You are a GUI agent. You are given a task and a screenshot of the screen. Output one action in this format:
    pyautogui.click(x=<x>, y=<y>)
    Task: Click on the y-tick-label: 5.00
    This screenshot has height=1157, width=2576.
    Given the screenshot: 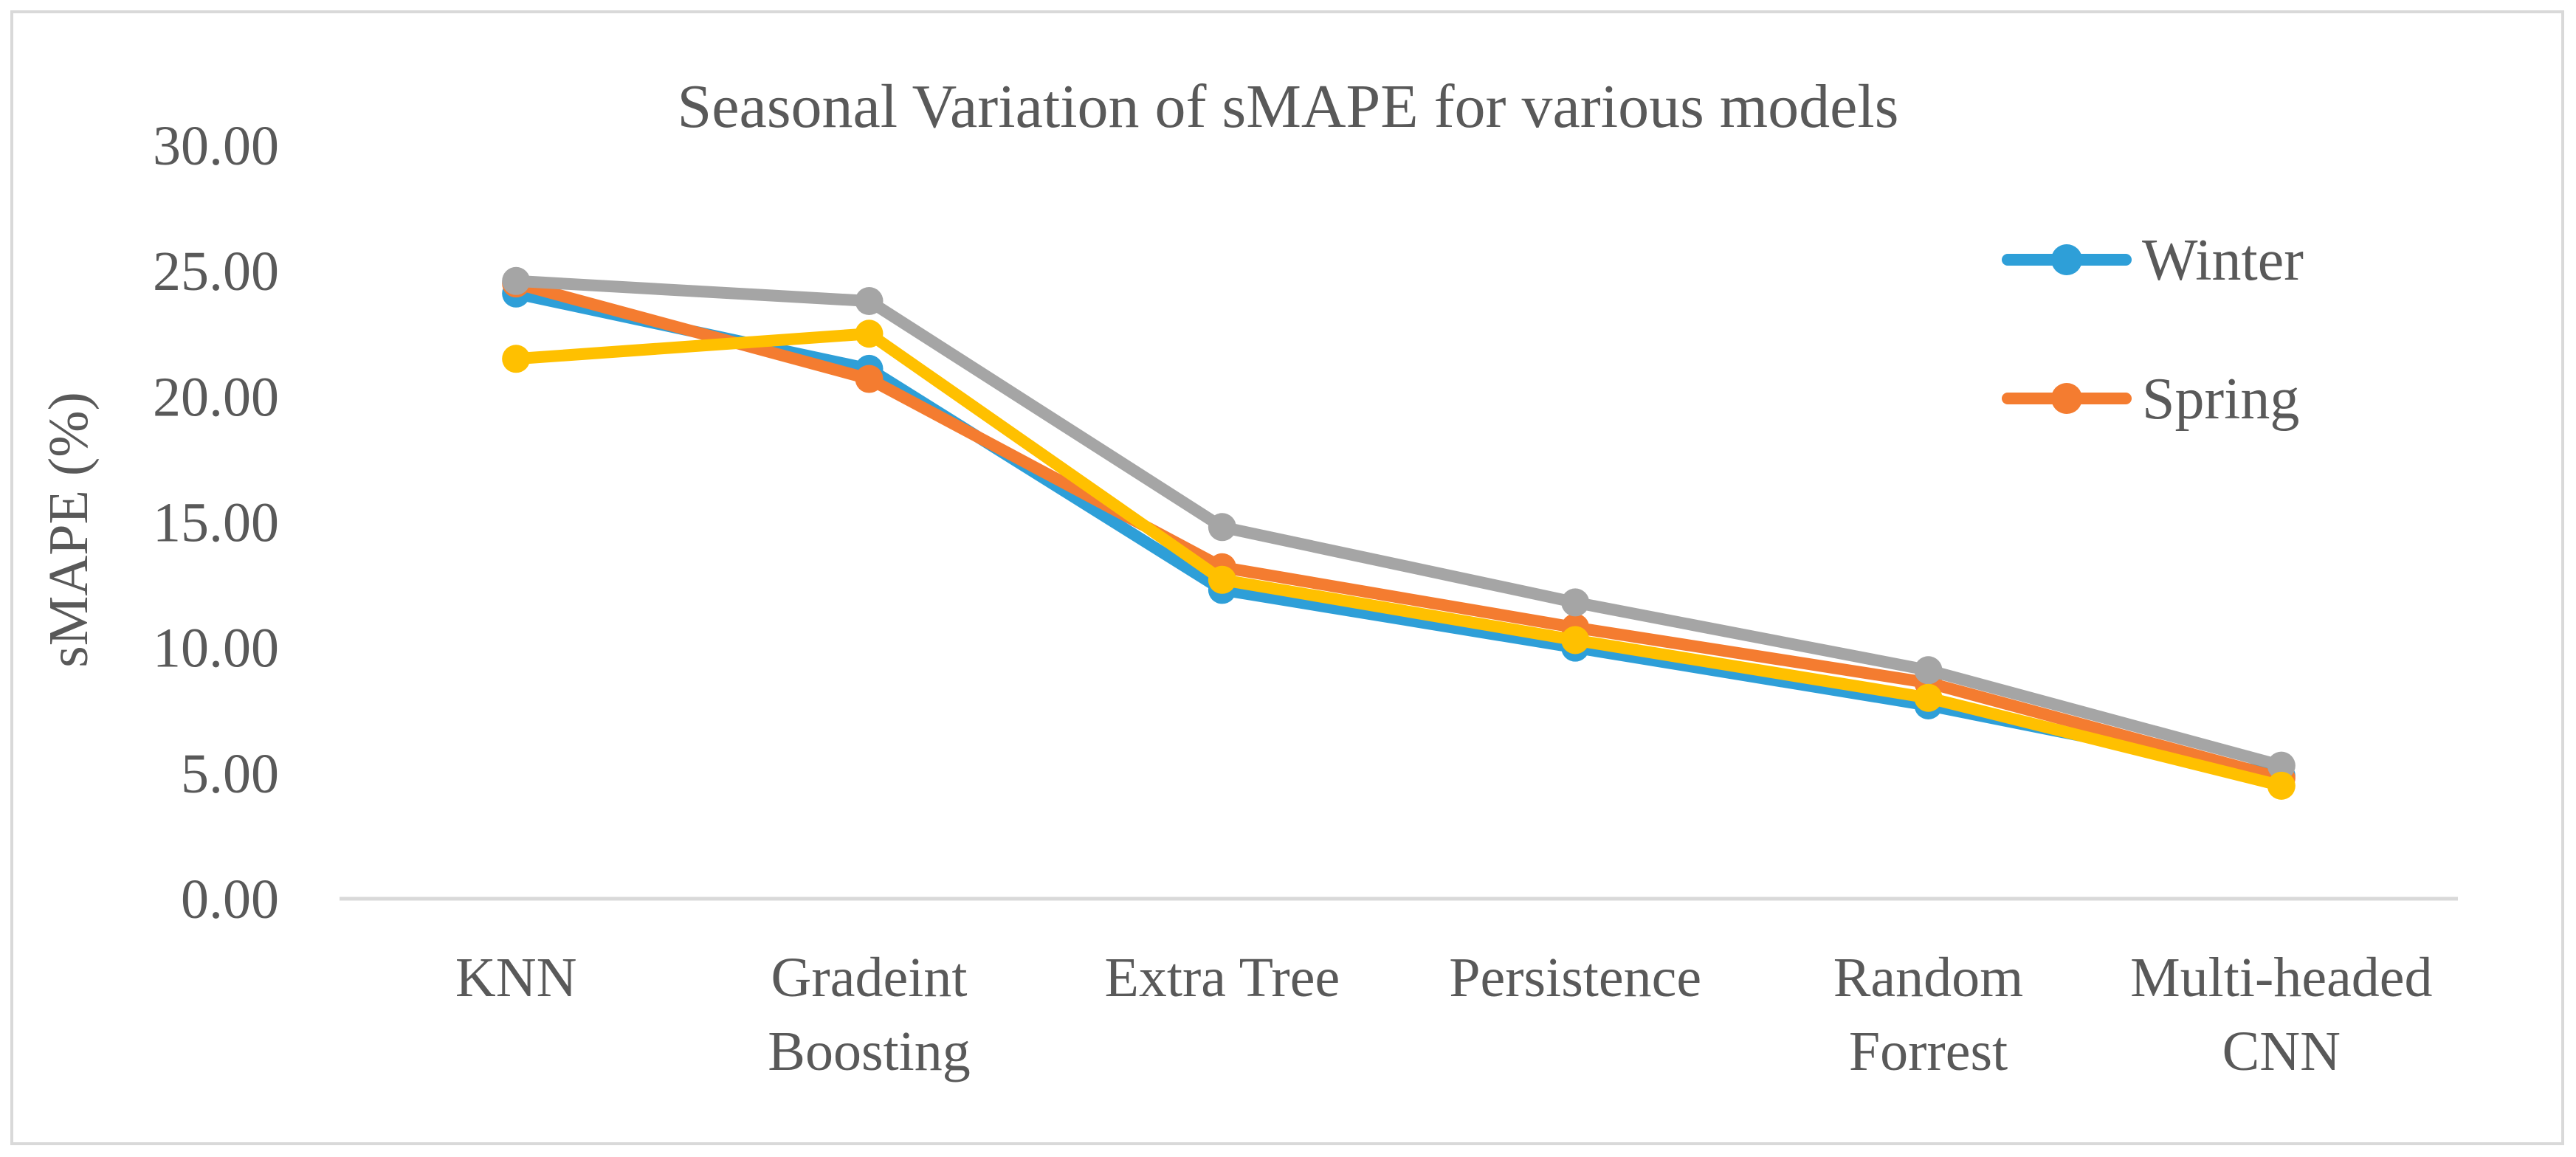 What is the action you would take?
    pyautogui.click(x=230, y=774)
    